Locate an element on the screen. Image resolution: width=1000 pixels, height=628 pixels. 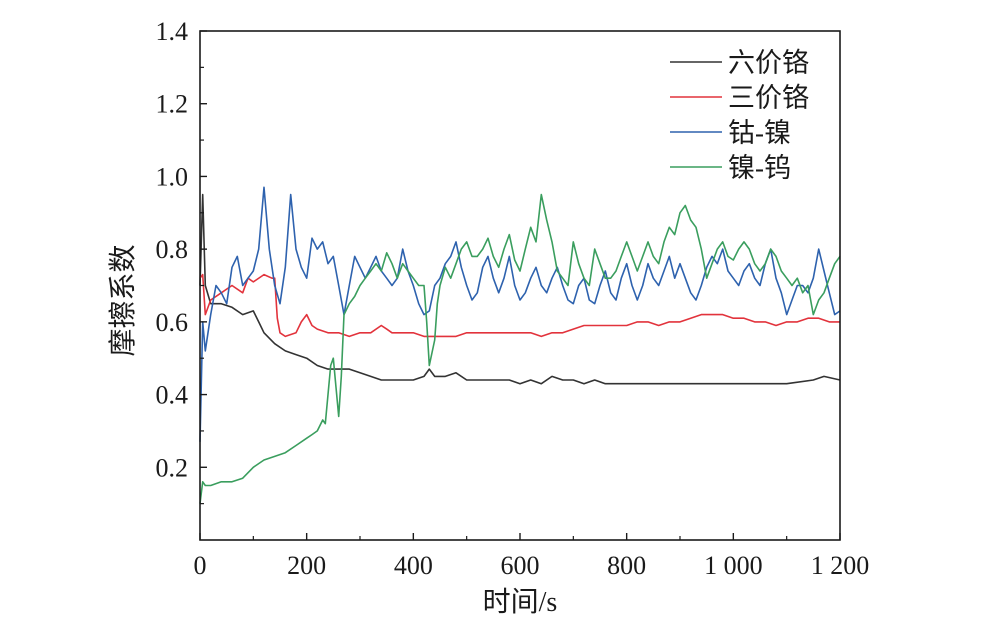
x-tick-label: 600 is located at coordinates (520, 565).